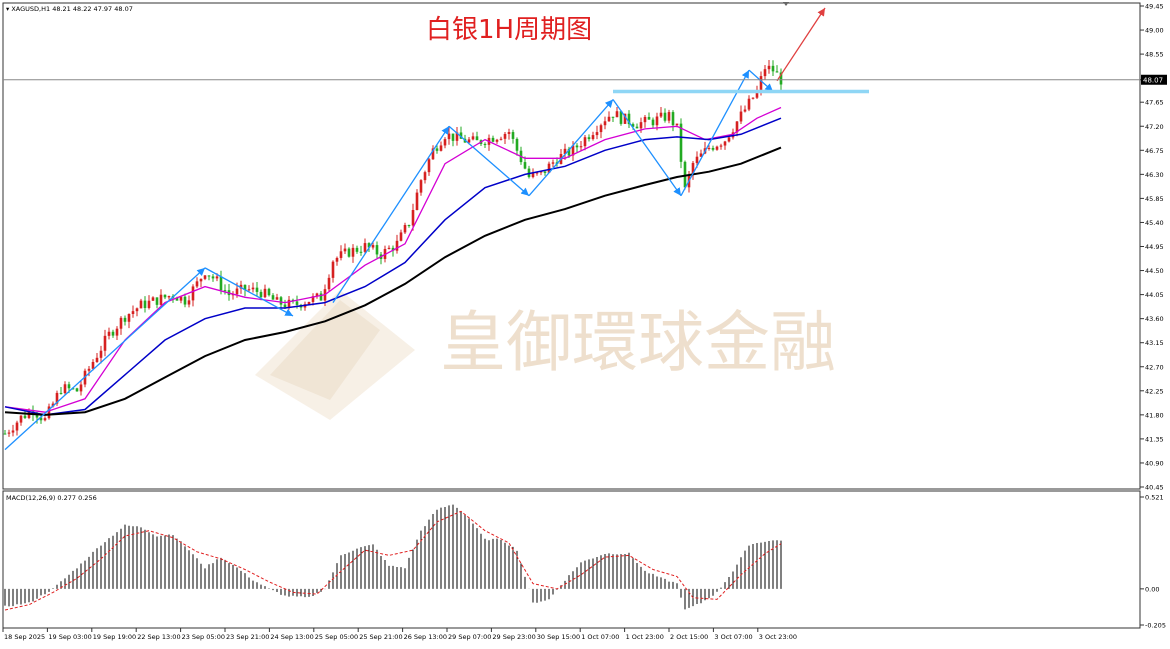 The height and width of the screenshot is (649, 1170). What do you see at coordinates (689, 637) in the screenshot?
I see `time-tick-label: 2 Oct 15:00` at bounding box center [689, 637].